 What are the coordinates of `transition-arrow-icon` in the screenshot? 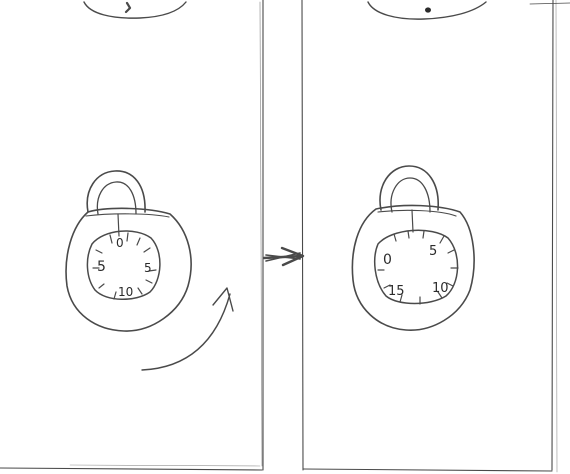 It's located at (283, 256).